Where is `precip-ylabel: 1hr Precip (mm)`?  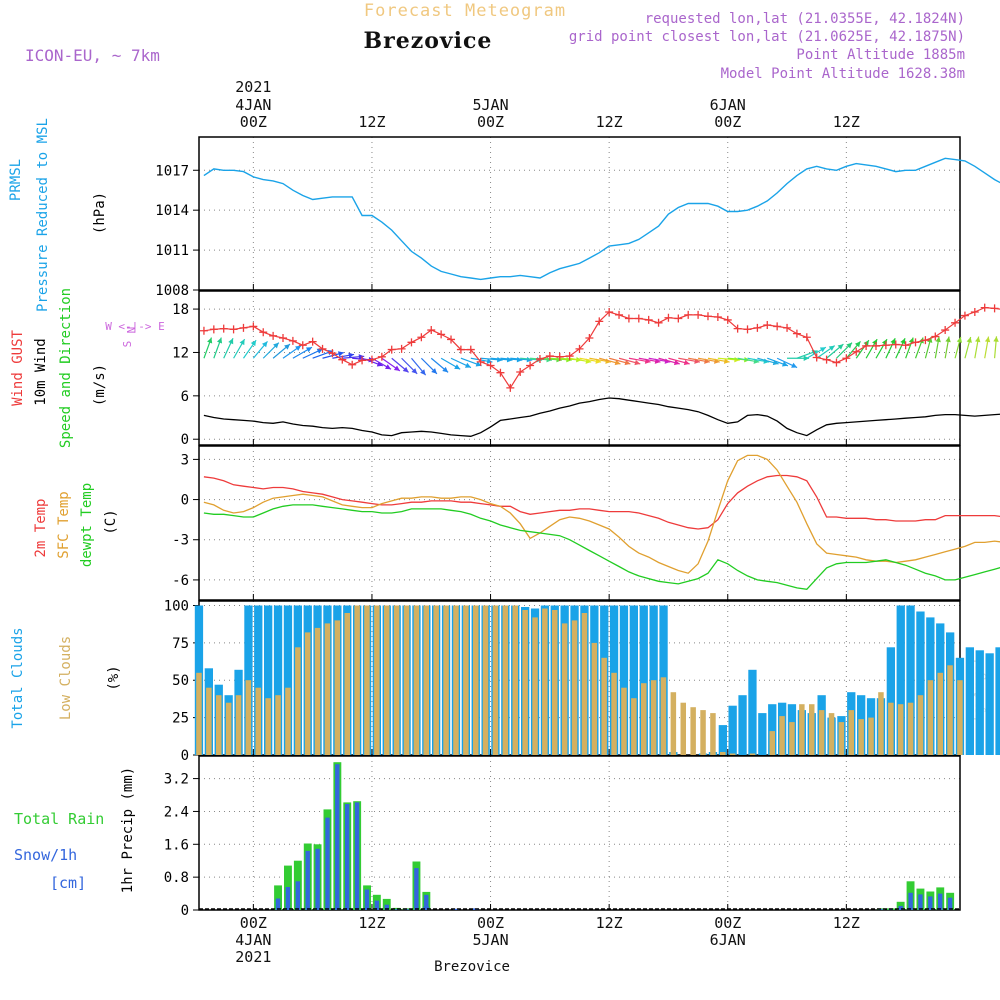 precip-ylabel: 1hr Precip (mm) is located at coordinates (128, 830).